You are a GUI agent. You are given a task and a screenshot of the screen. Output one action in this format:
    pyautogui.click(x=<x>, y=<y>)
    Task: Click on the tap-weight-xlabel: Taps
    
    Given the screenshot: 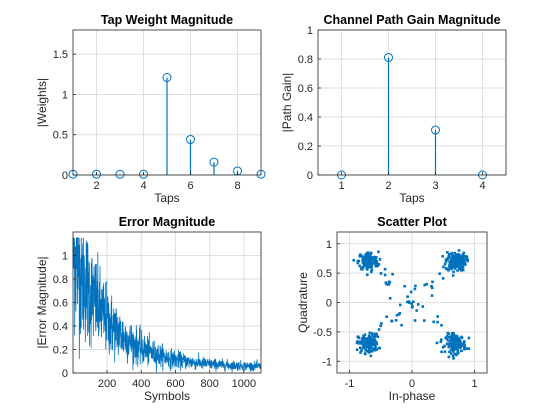 What is the action you would take?
    pyautogui.click(x=166, y=198)
    